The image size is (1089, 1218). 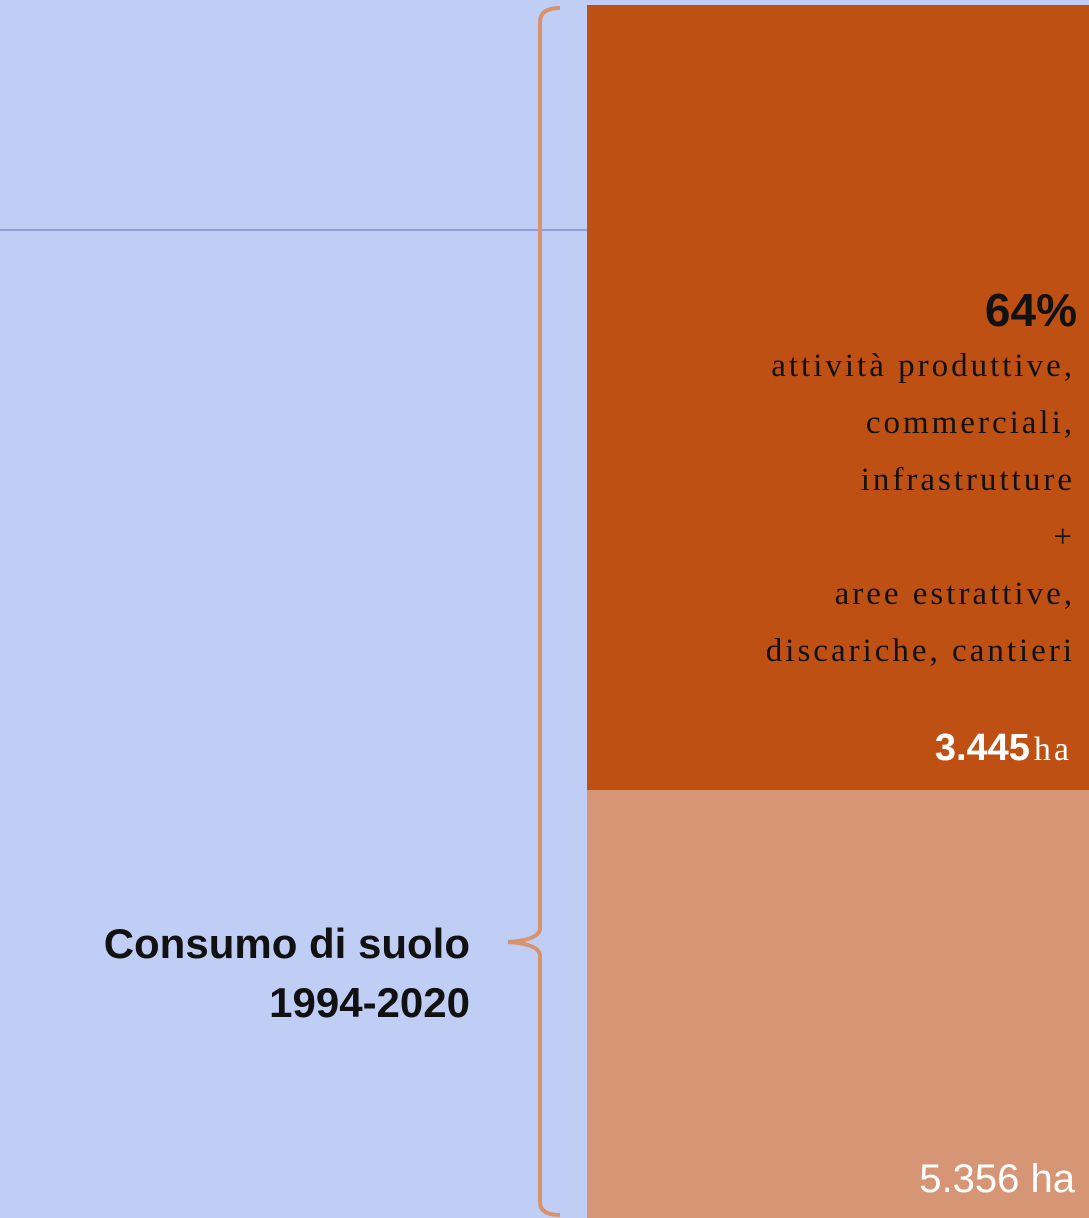 What do you see at coordinates (534, 611) in the screenshot?
I see `bracket` at bounding box center [534, 611].